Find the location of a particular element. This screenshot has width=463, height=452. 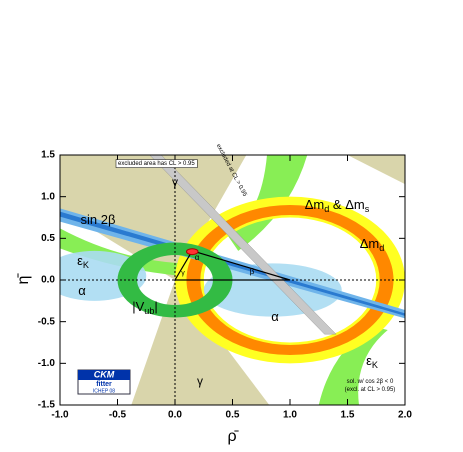

x-axis-label: ρ̄ is located at coordinates (233, 436).